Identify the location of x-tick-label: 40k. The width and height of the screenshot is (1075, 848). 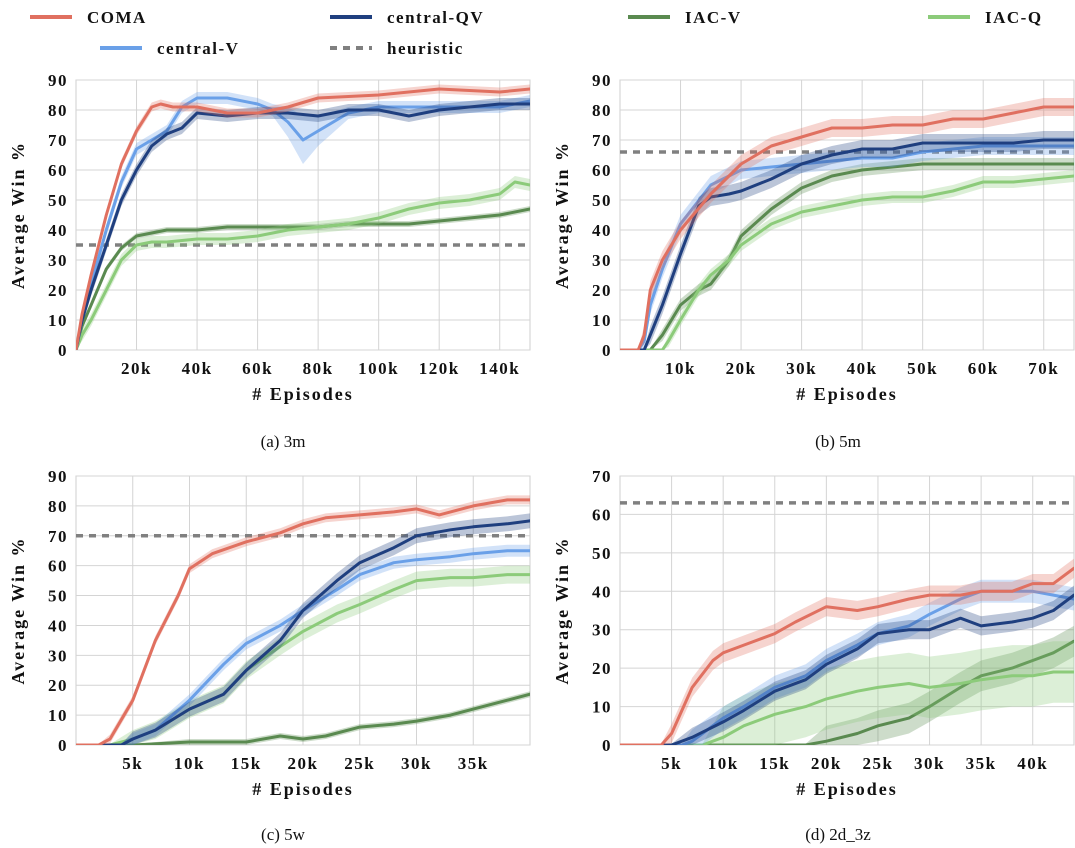
(862, 368).